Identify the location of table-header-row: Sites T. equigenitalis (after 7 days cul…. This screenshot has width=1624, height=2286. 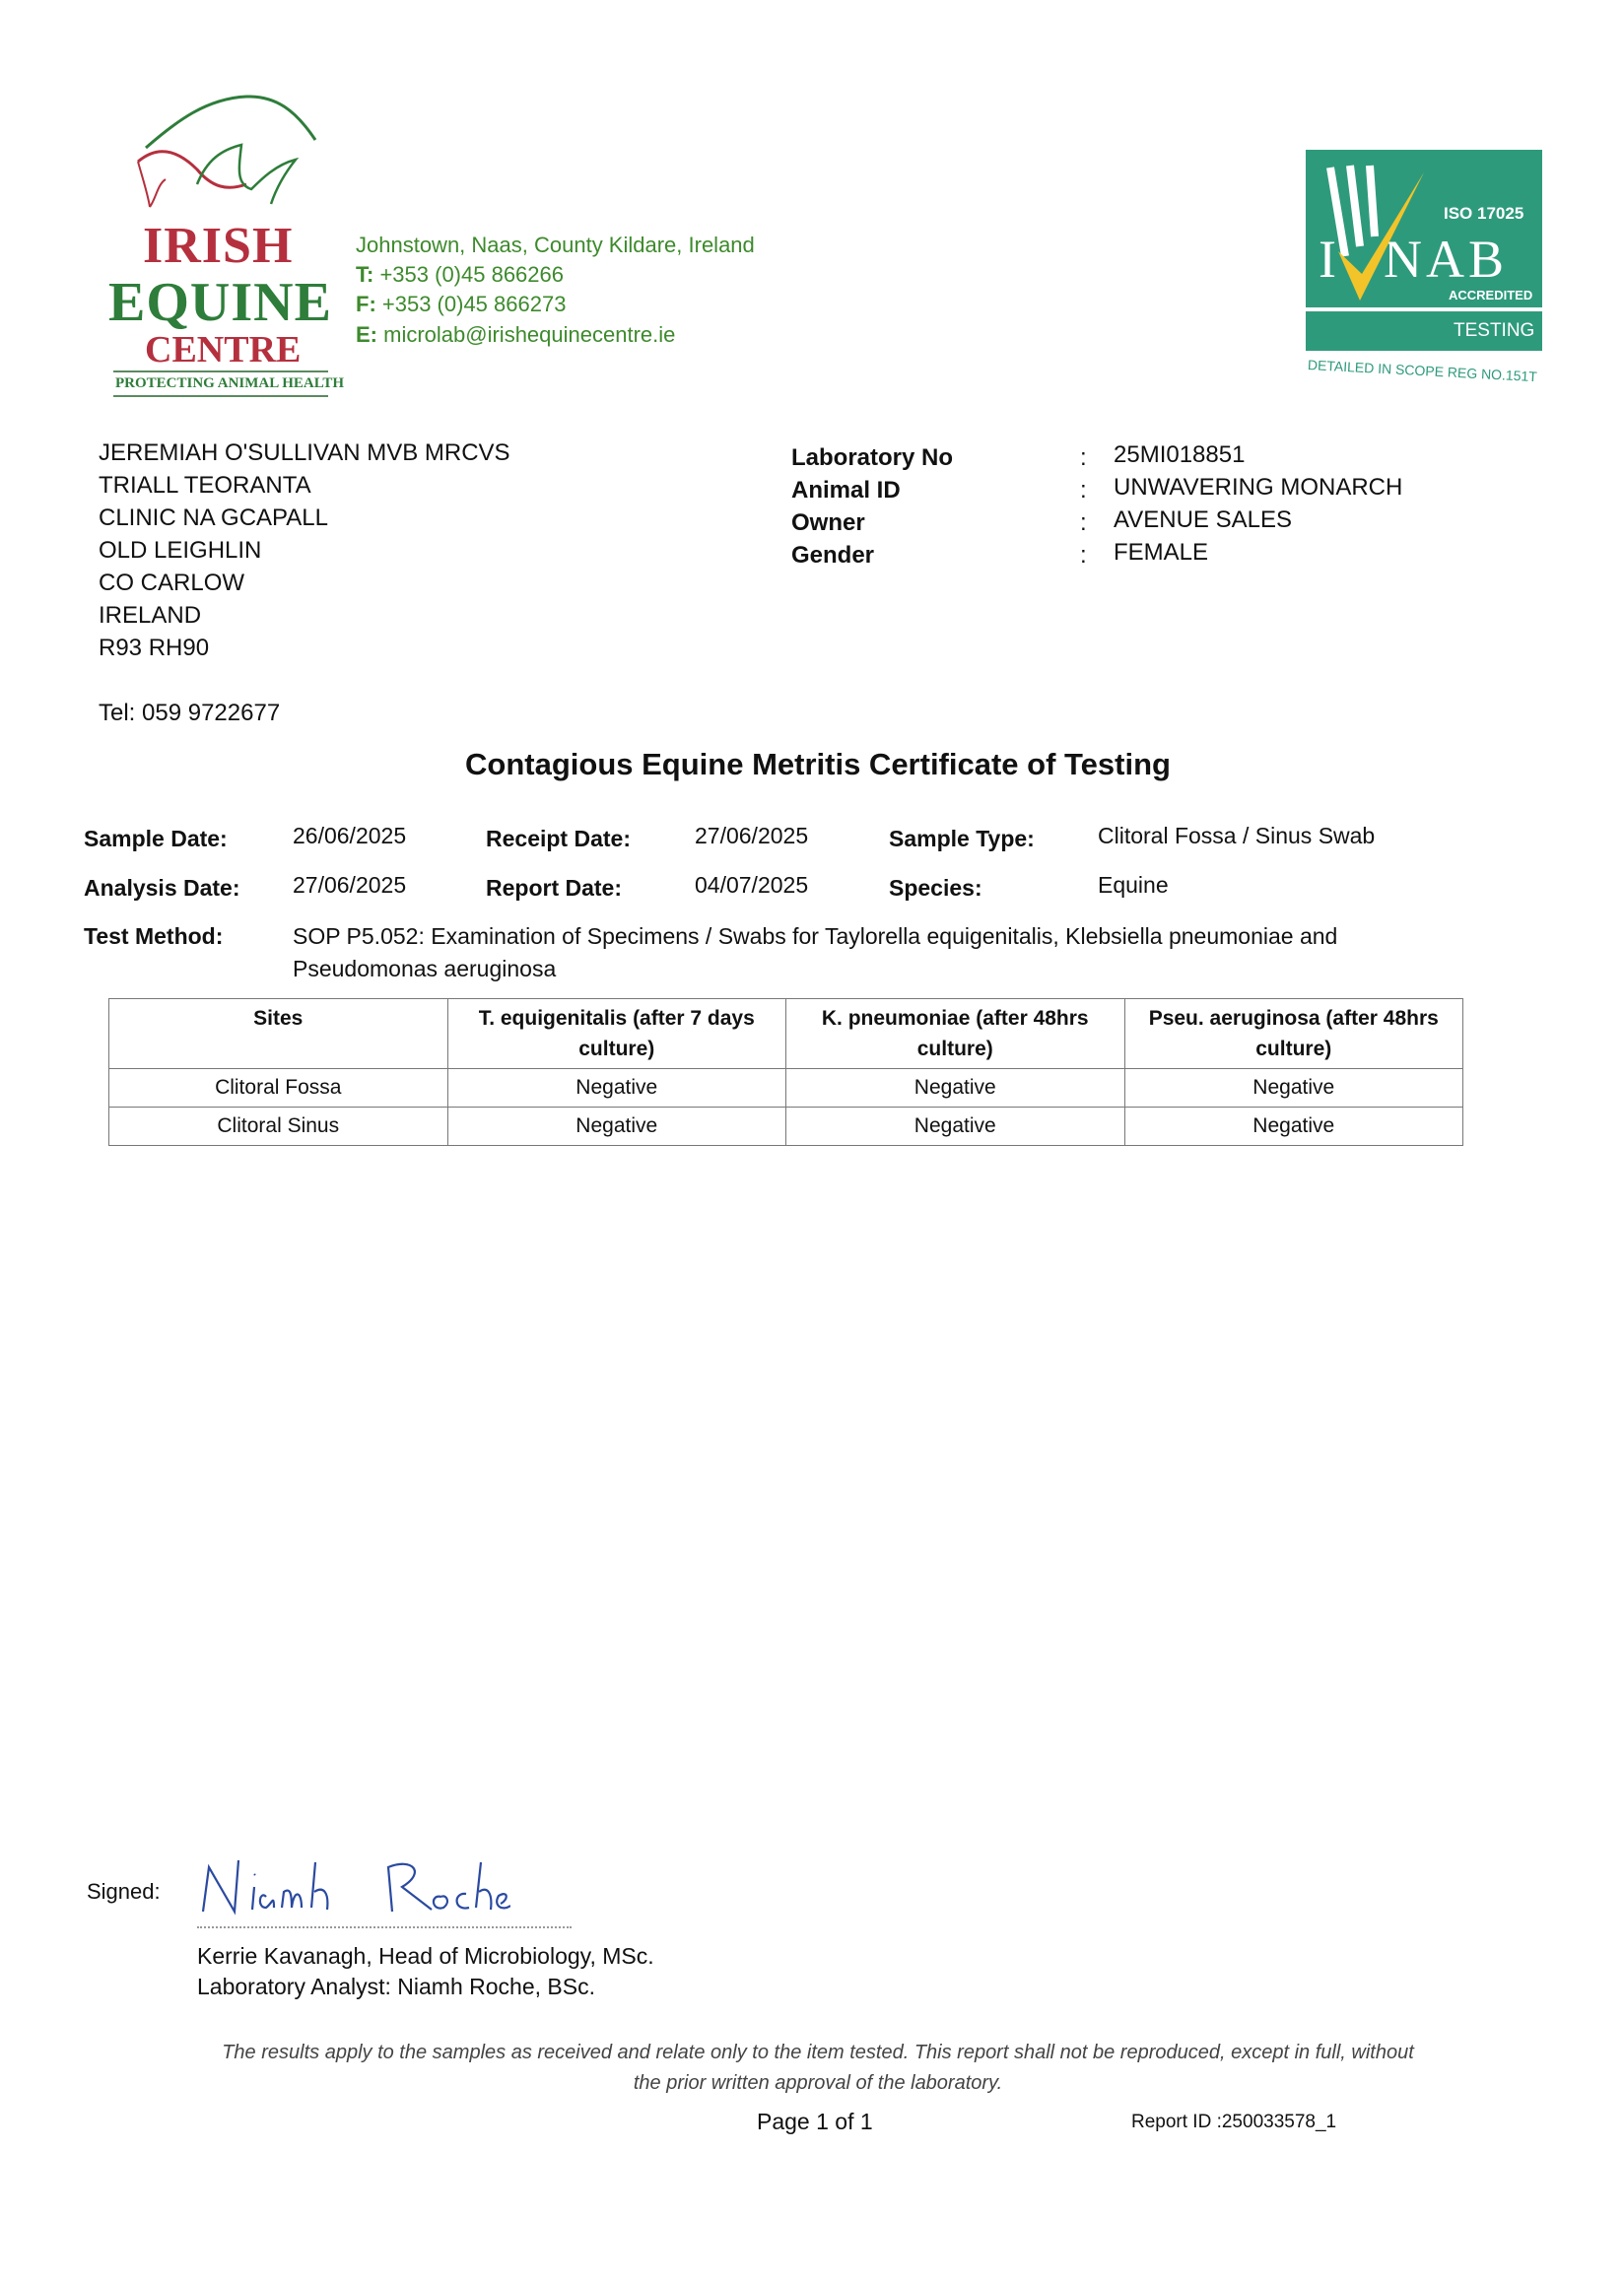
(786, 1033).